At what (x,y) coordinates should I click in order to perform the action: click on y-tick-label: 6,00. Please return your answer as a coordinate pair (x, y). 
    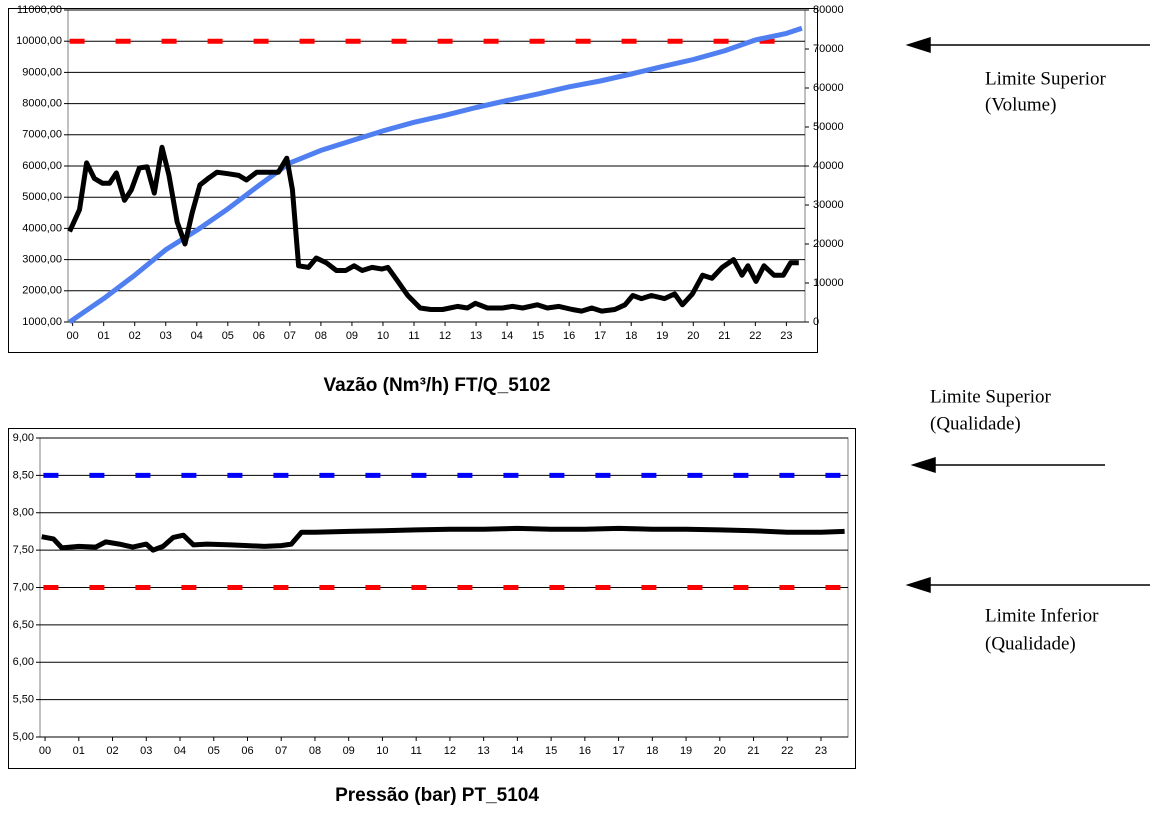
    Looking at the image, I should click on (23, 662).